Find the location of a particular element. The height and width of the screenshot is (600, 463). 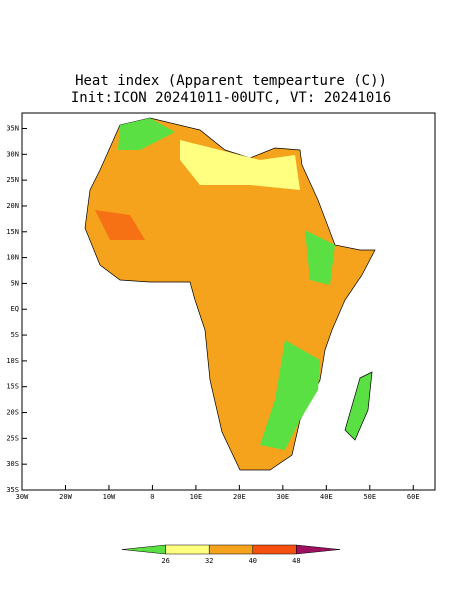

sahara-zone is located at coordinates (240, 165).